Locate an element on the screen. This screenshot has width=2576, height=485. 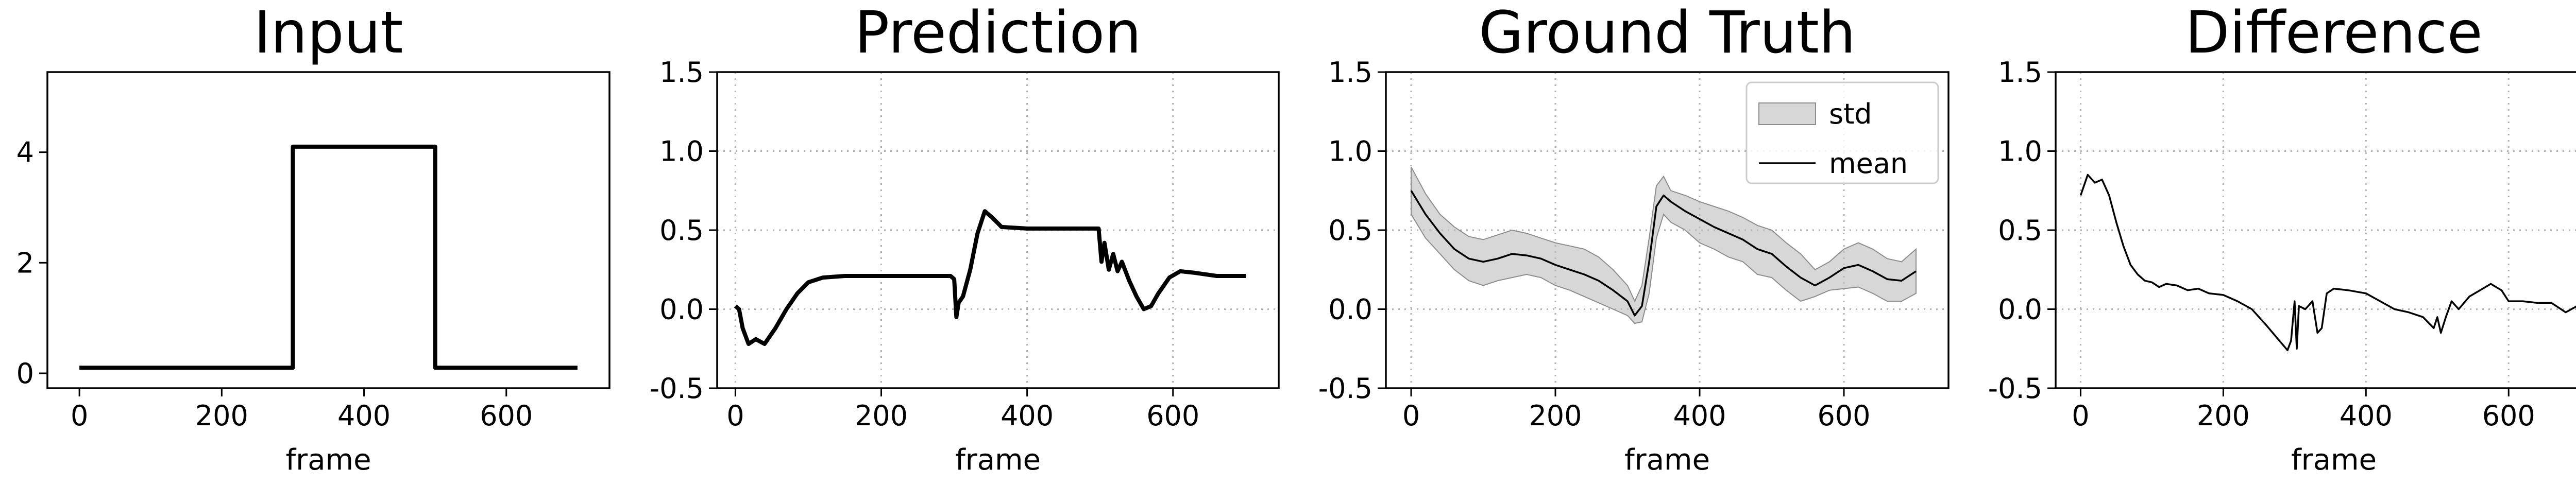
y-tick-label: 2 is located at coordinates (25, 263).